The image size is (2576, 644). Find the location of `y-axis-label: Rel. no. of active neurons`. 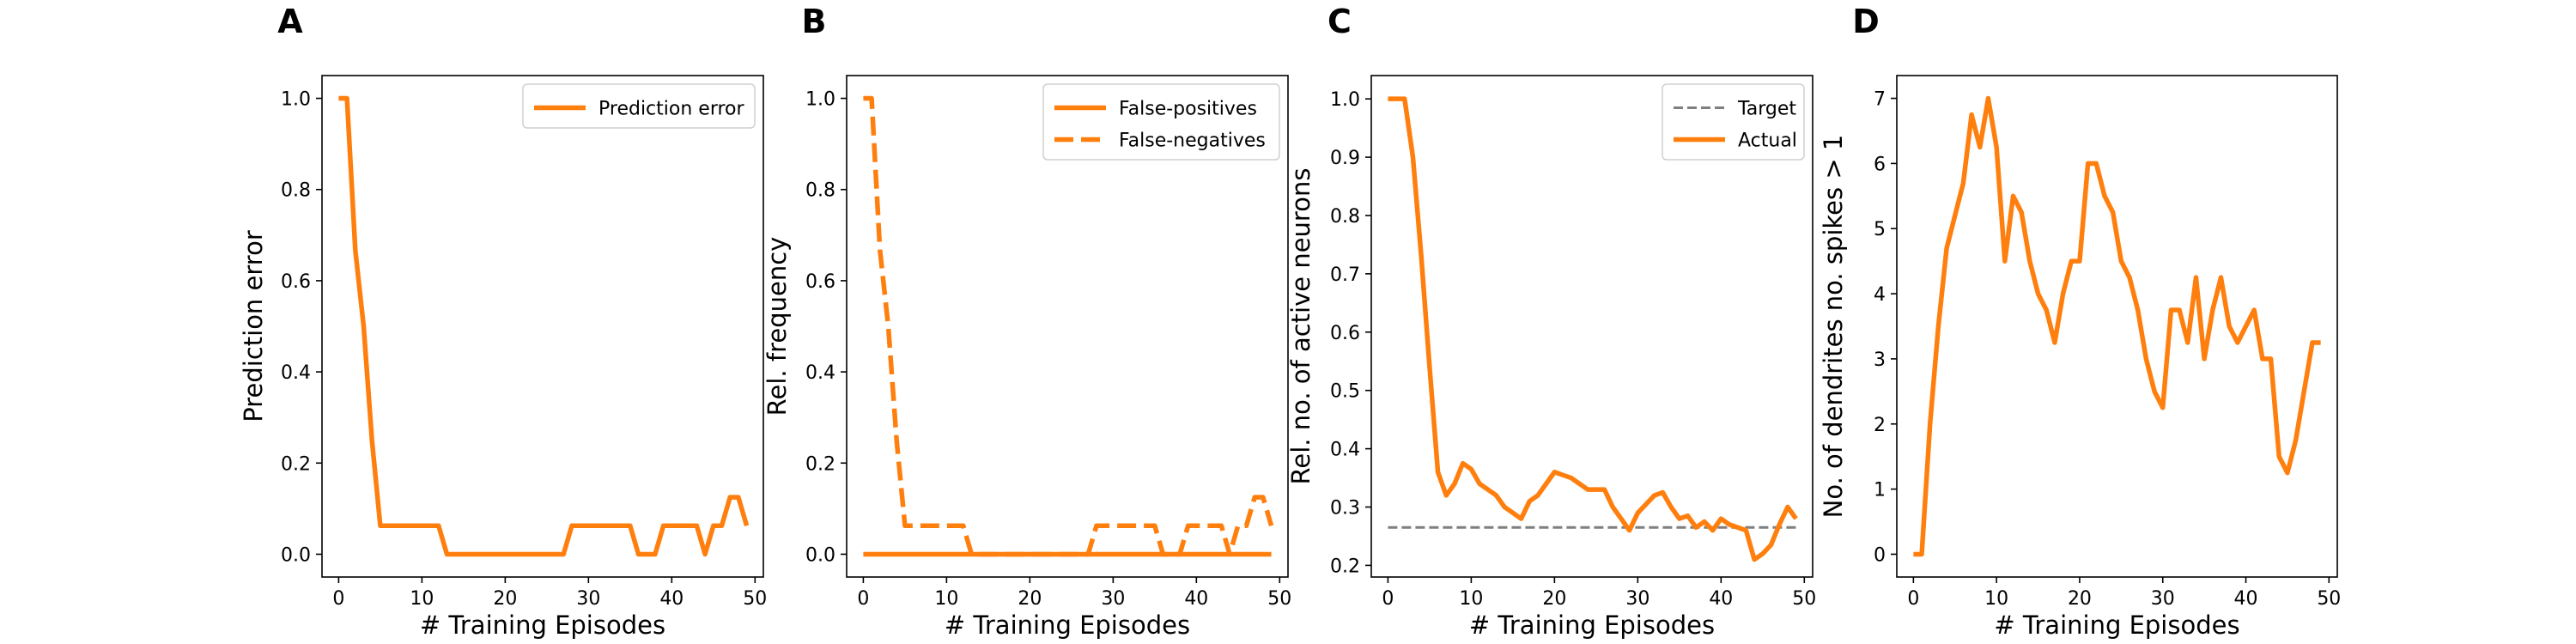

y-axis-label: Rel. no. of active neurons is located at coordinates (1301, 326).